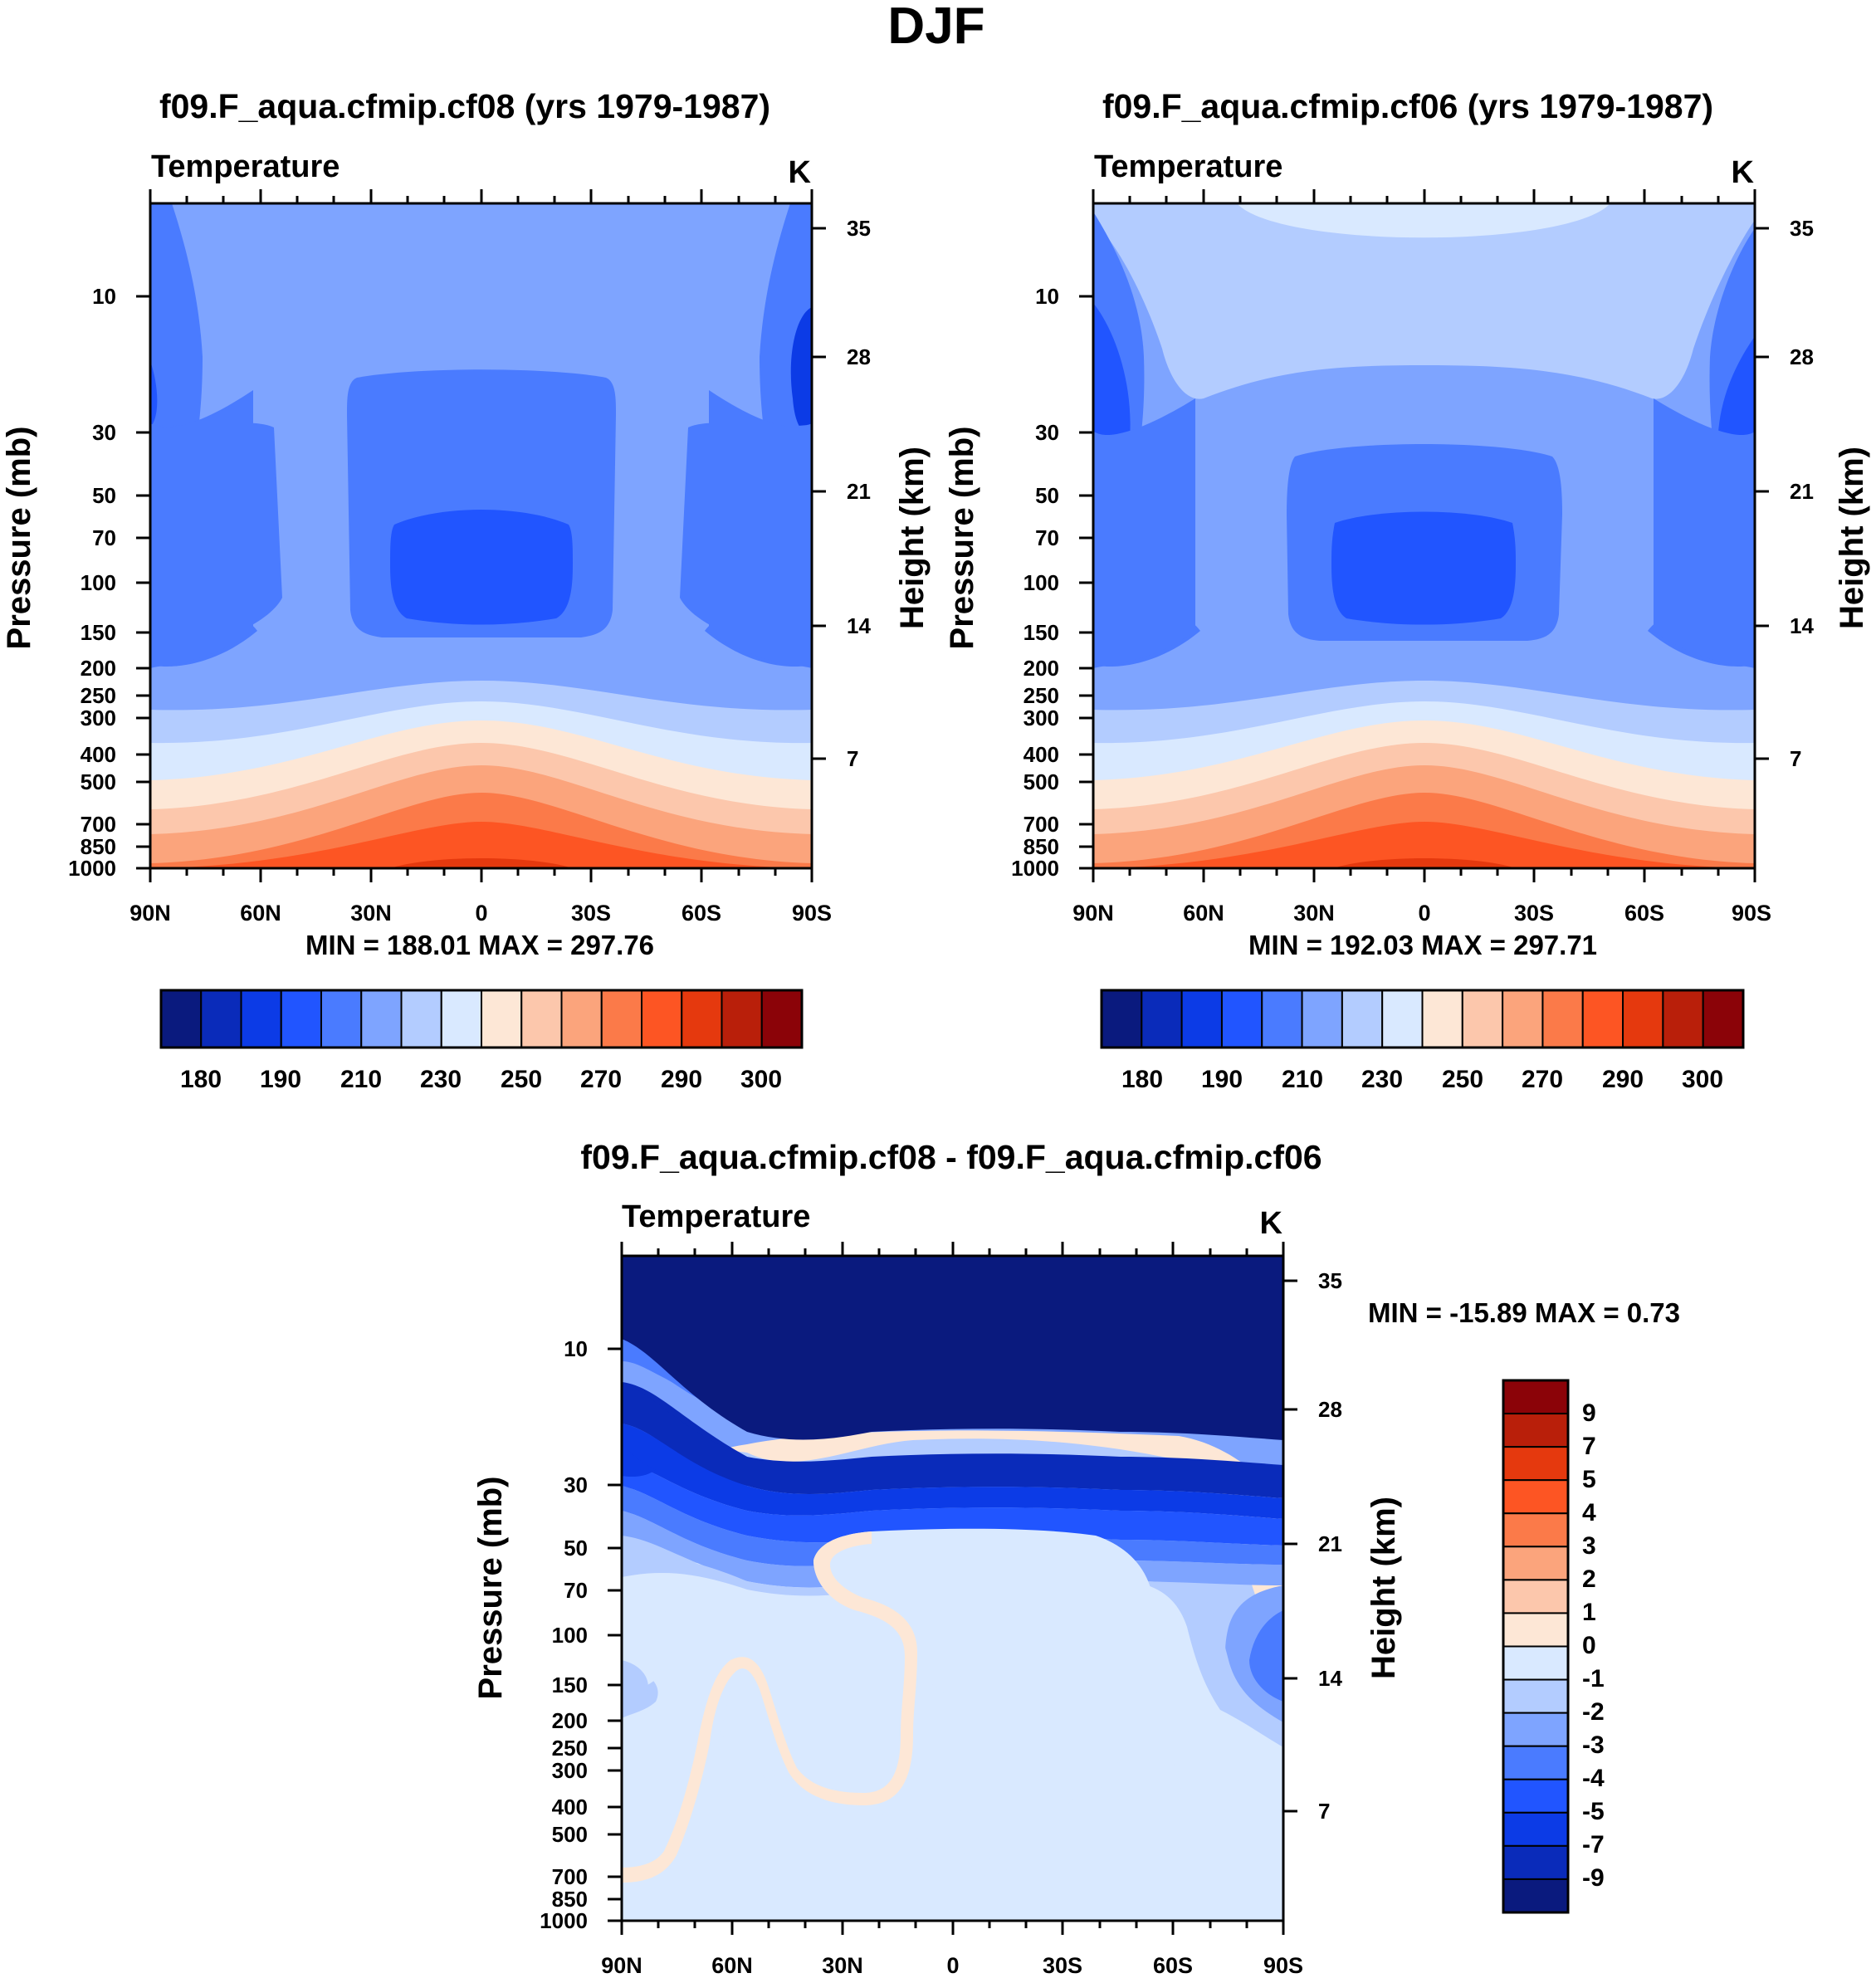 This screenshot has width=1876, height=1978. What do you see at coordinates (570, 1721) in the screenshot?
I see `panel-3-ytick-label: 200` at bounding box center [570, 1721].